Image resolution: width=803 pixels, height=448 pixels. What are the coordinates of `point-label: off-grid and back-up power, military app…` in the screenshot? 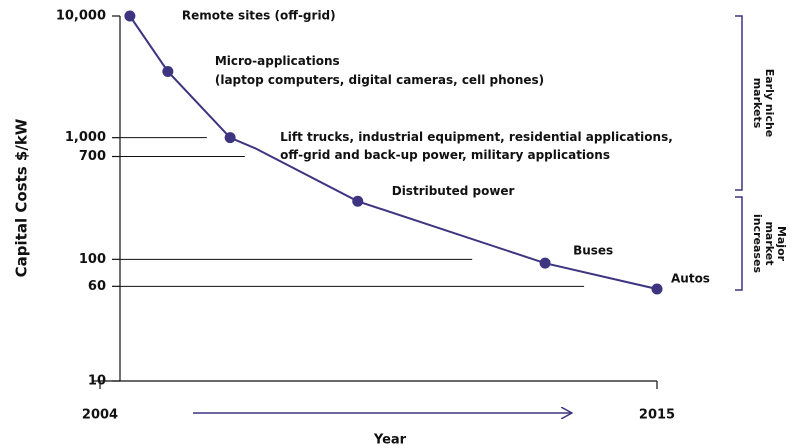 It's located at (445, 155).